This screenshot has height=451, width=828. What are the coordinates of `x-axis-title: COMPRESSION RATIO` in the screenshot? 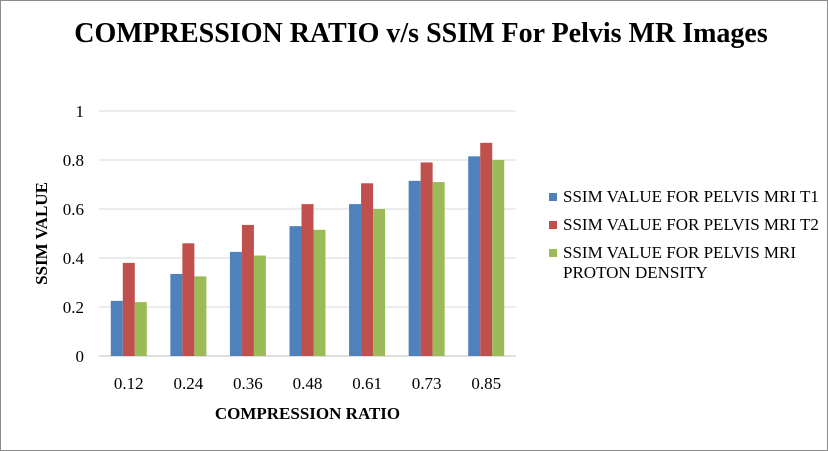 It's located at (307, 413).